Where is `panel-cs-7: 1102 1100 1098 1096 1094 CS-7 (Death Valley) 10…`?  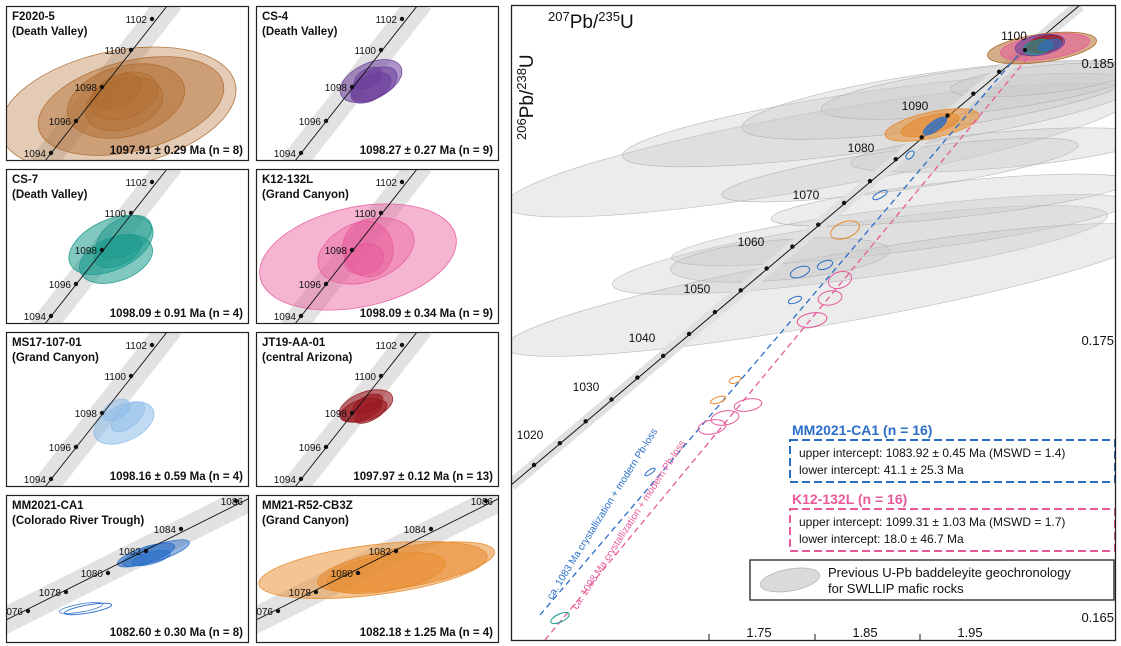
panel-cs-7: 1102 1100 1098 1096 1094 CS-7 (Death Valley) 10… is located at coordinates (127, 246).